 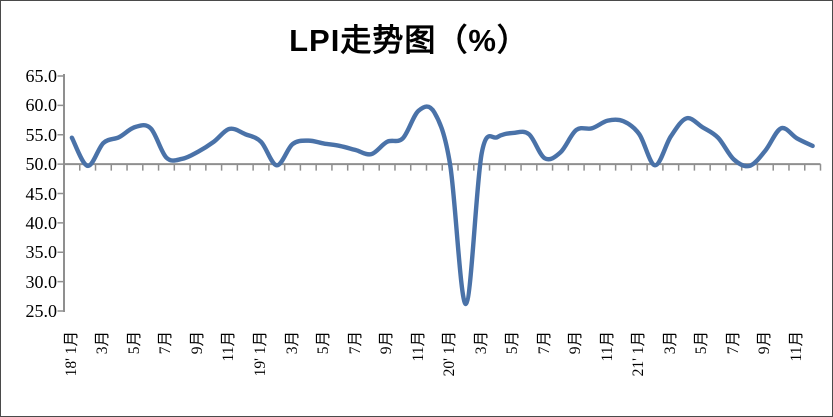 What do you see at coordinates (41, 164) in the screenshot?
I see `y-axis-tick-label: 50.0` at bounding box center [41, 164].